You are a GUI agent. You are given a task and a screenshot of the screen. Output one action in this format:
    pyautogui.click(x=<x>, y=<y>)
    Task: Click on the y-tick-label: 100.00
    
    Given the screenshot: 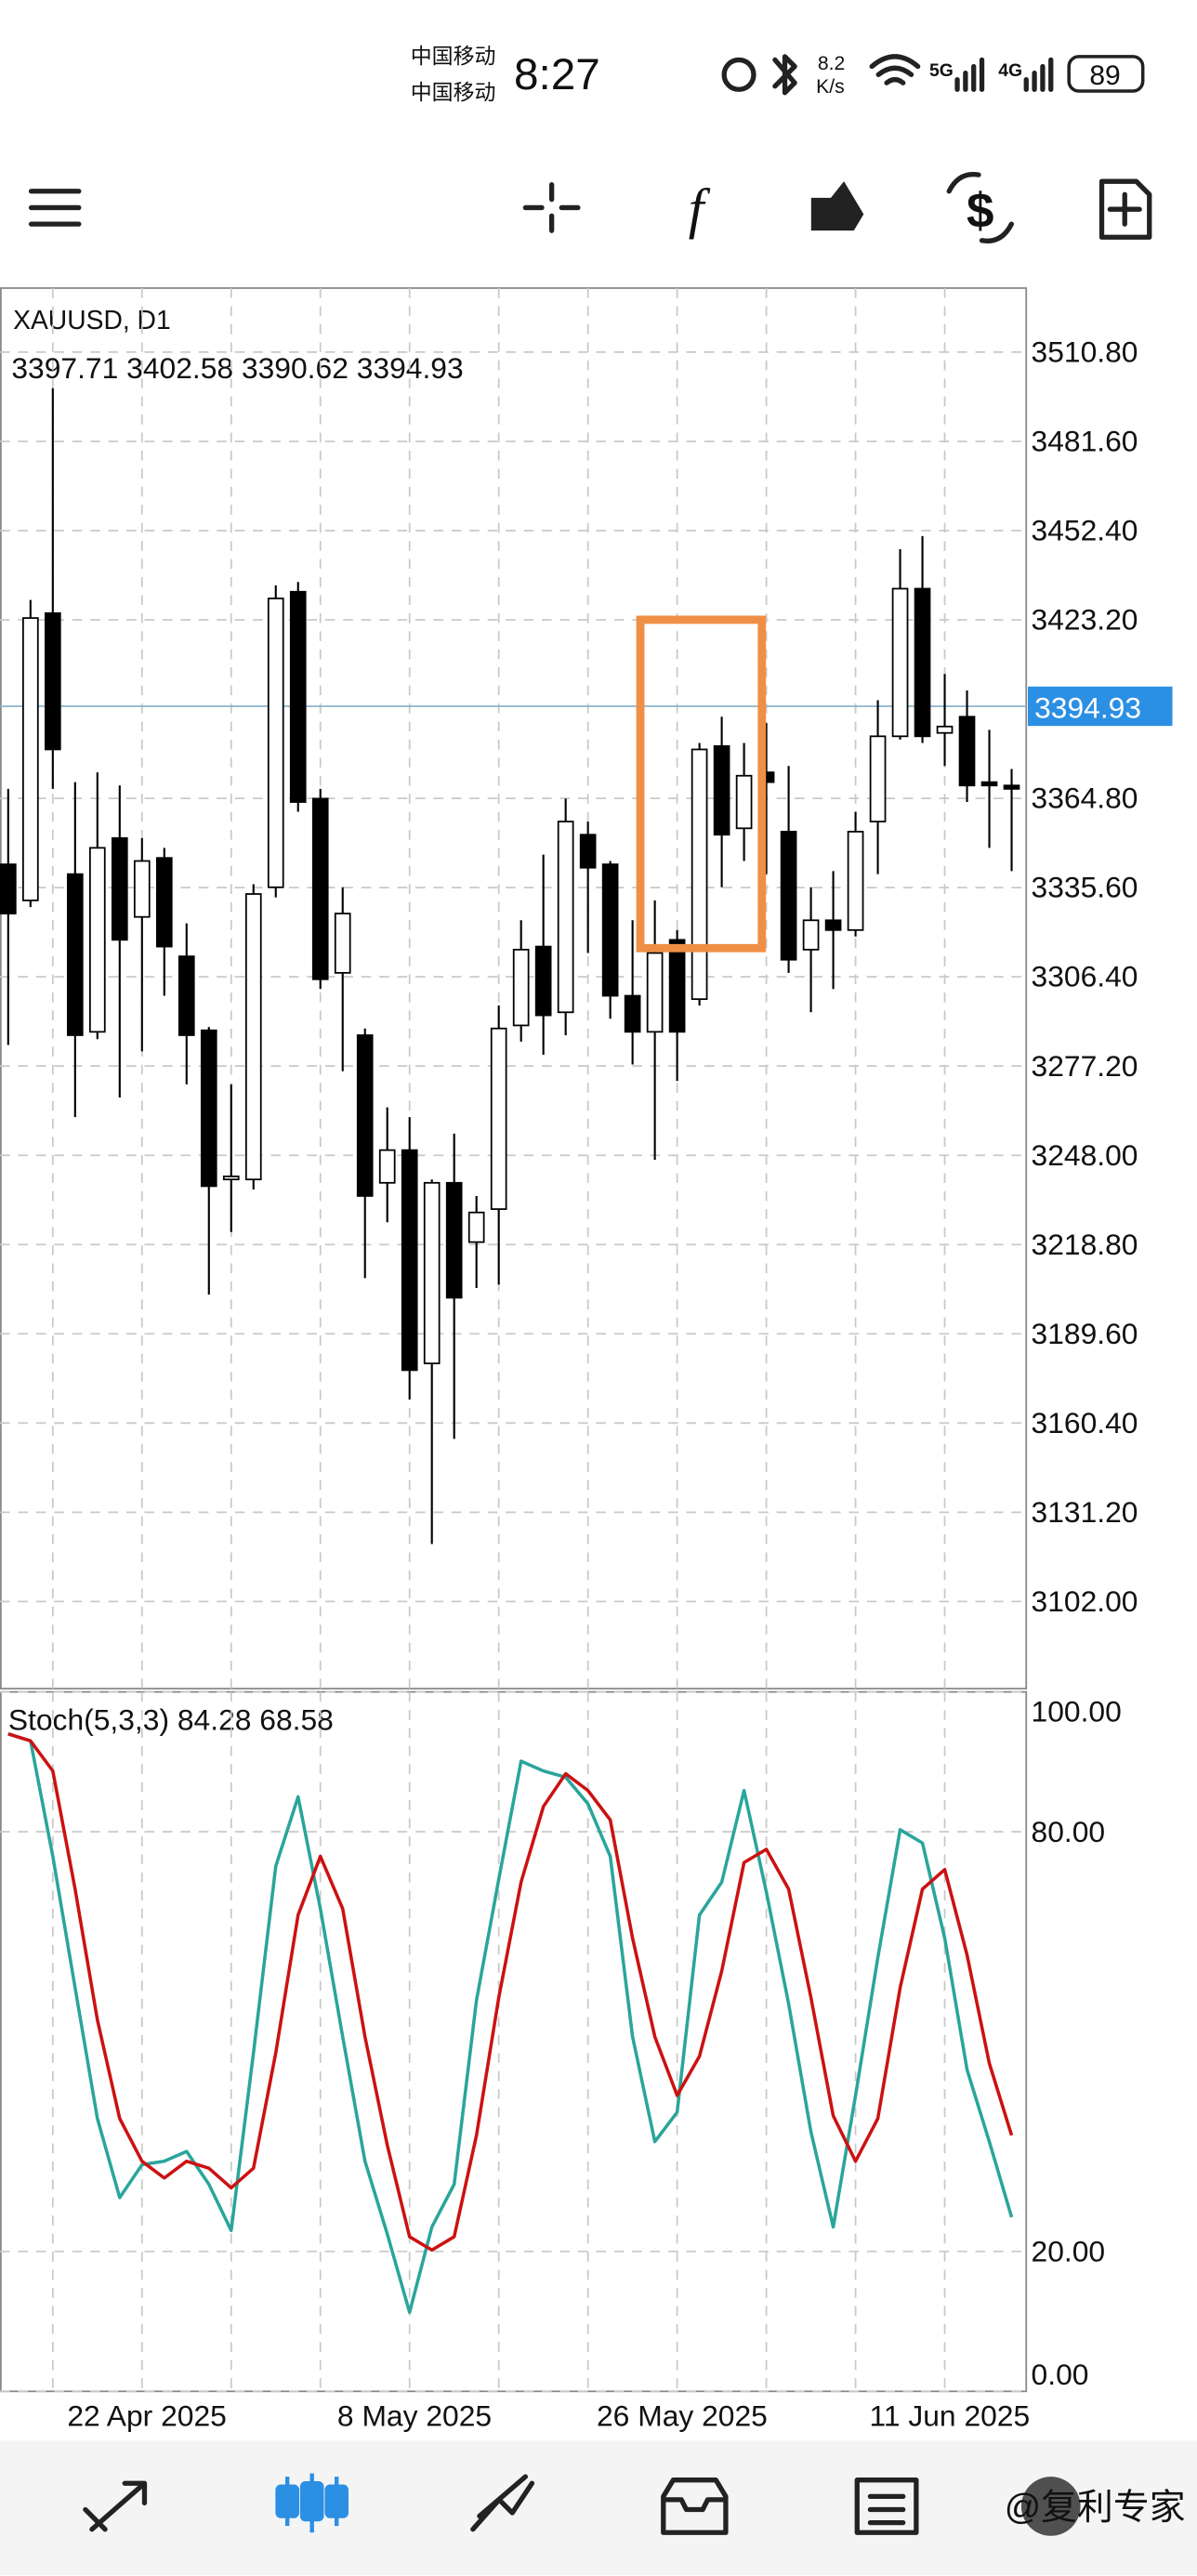 What is the action you would take?
    pyautogui.click(x=1077, y=1711)
    